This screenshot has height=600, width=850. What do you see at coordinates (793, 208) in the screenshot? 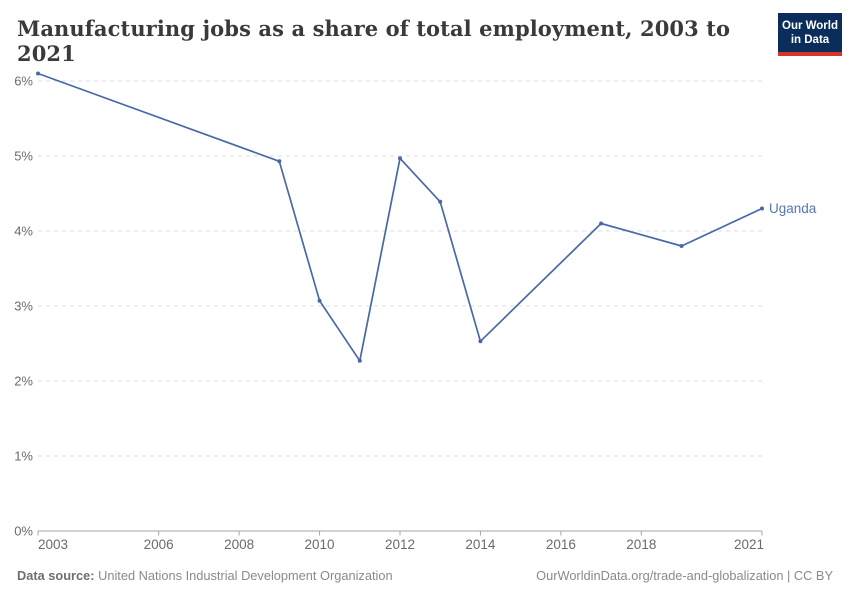
I see `entity-label: Uganda` at bounding box center [793, 208].